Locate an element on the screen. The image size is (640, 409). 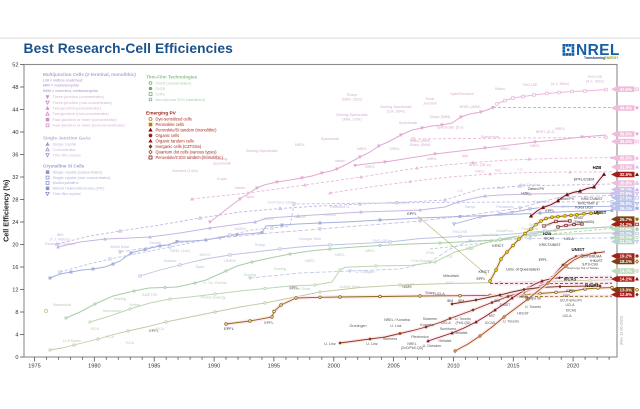
svg-text: Single crystal is located at coordinates (65, 144).